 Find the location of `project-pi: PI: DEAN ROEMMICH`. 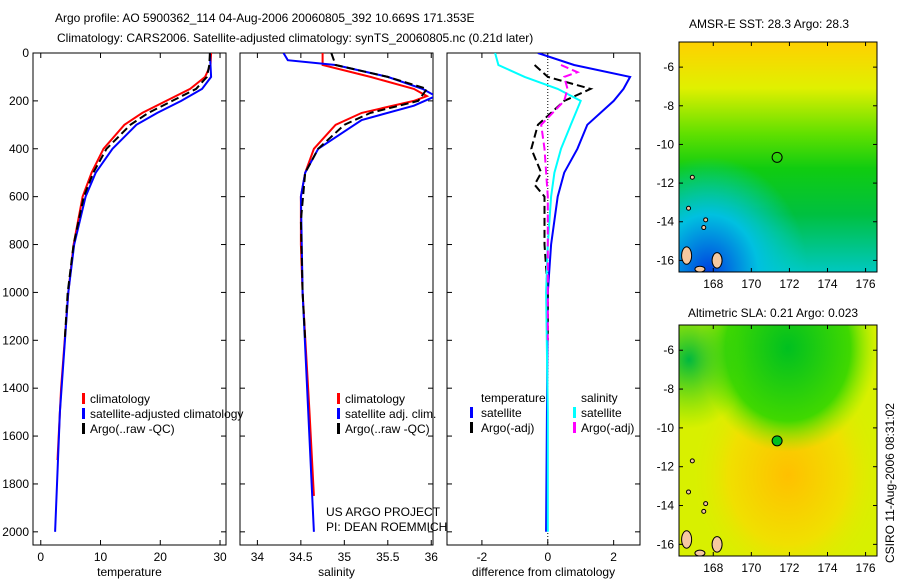

project-pi: PI: DEAN ROEMMICH is located at coordinates (386, 527).